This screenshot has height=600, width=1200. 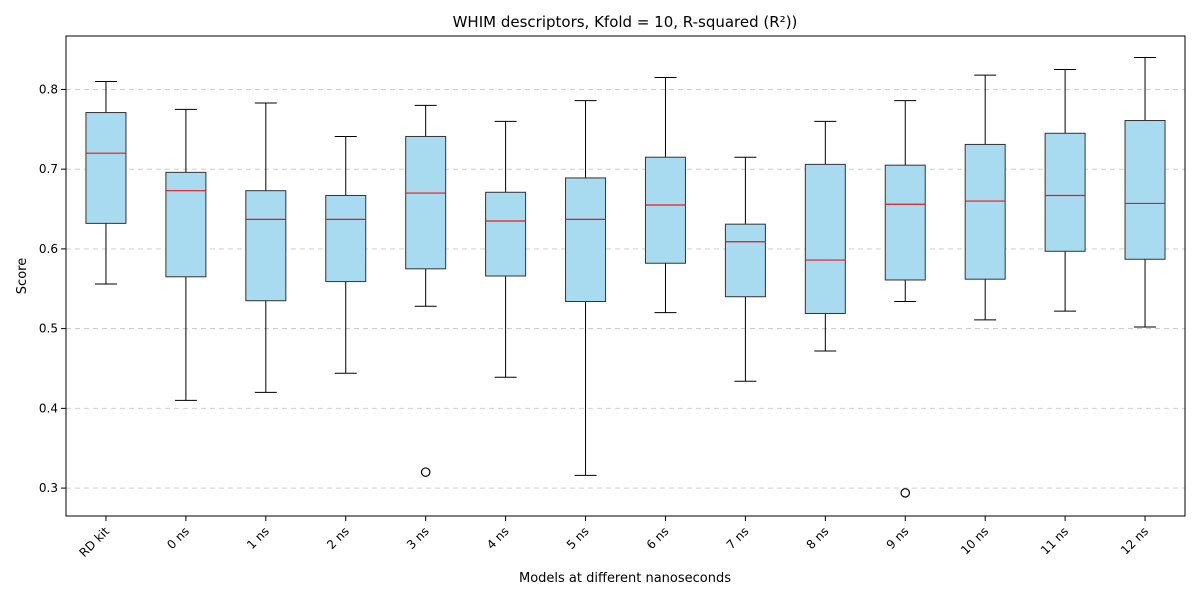 I want to click on y-tick-label: 0.6, so click(x=48, y=249).